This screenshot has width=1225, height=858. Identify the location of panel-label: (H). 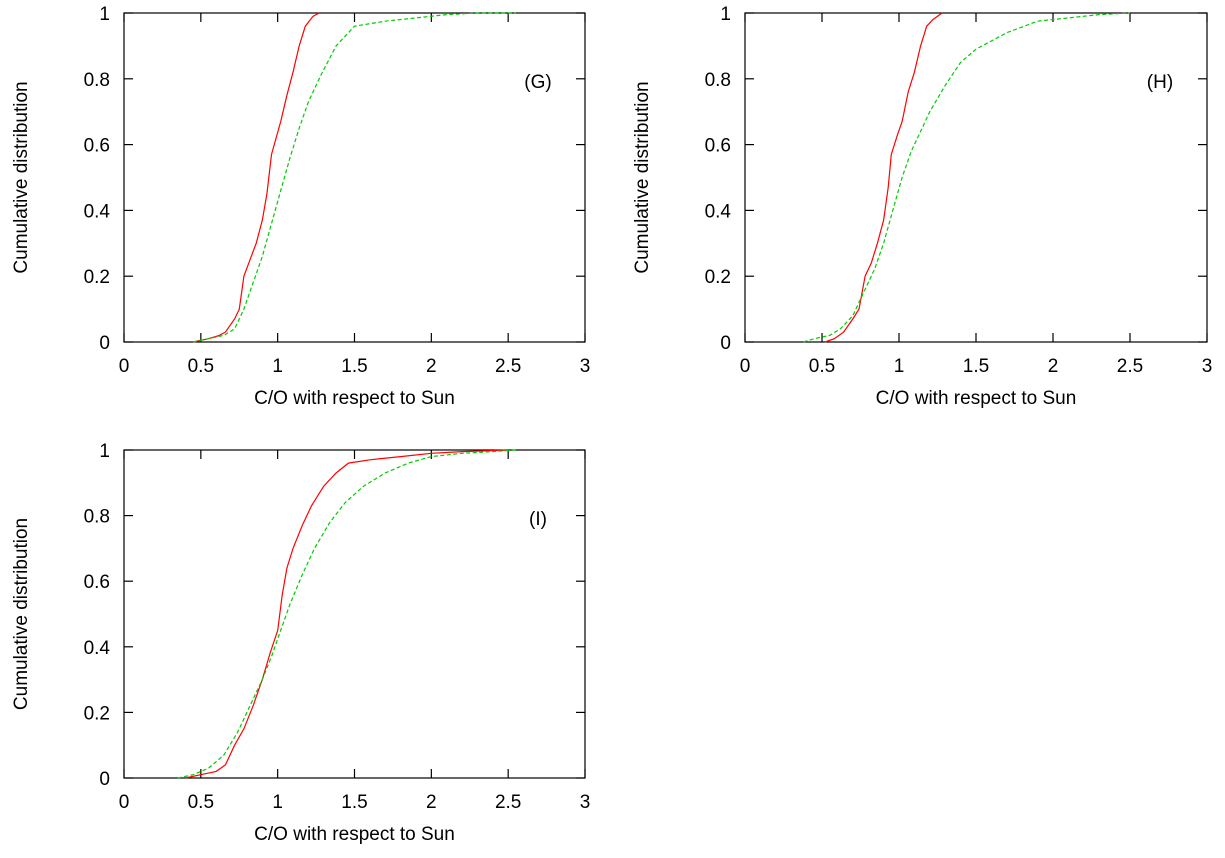
(1160, 82).